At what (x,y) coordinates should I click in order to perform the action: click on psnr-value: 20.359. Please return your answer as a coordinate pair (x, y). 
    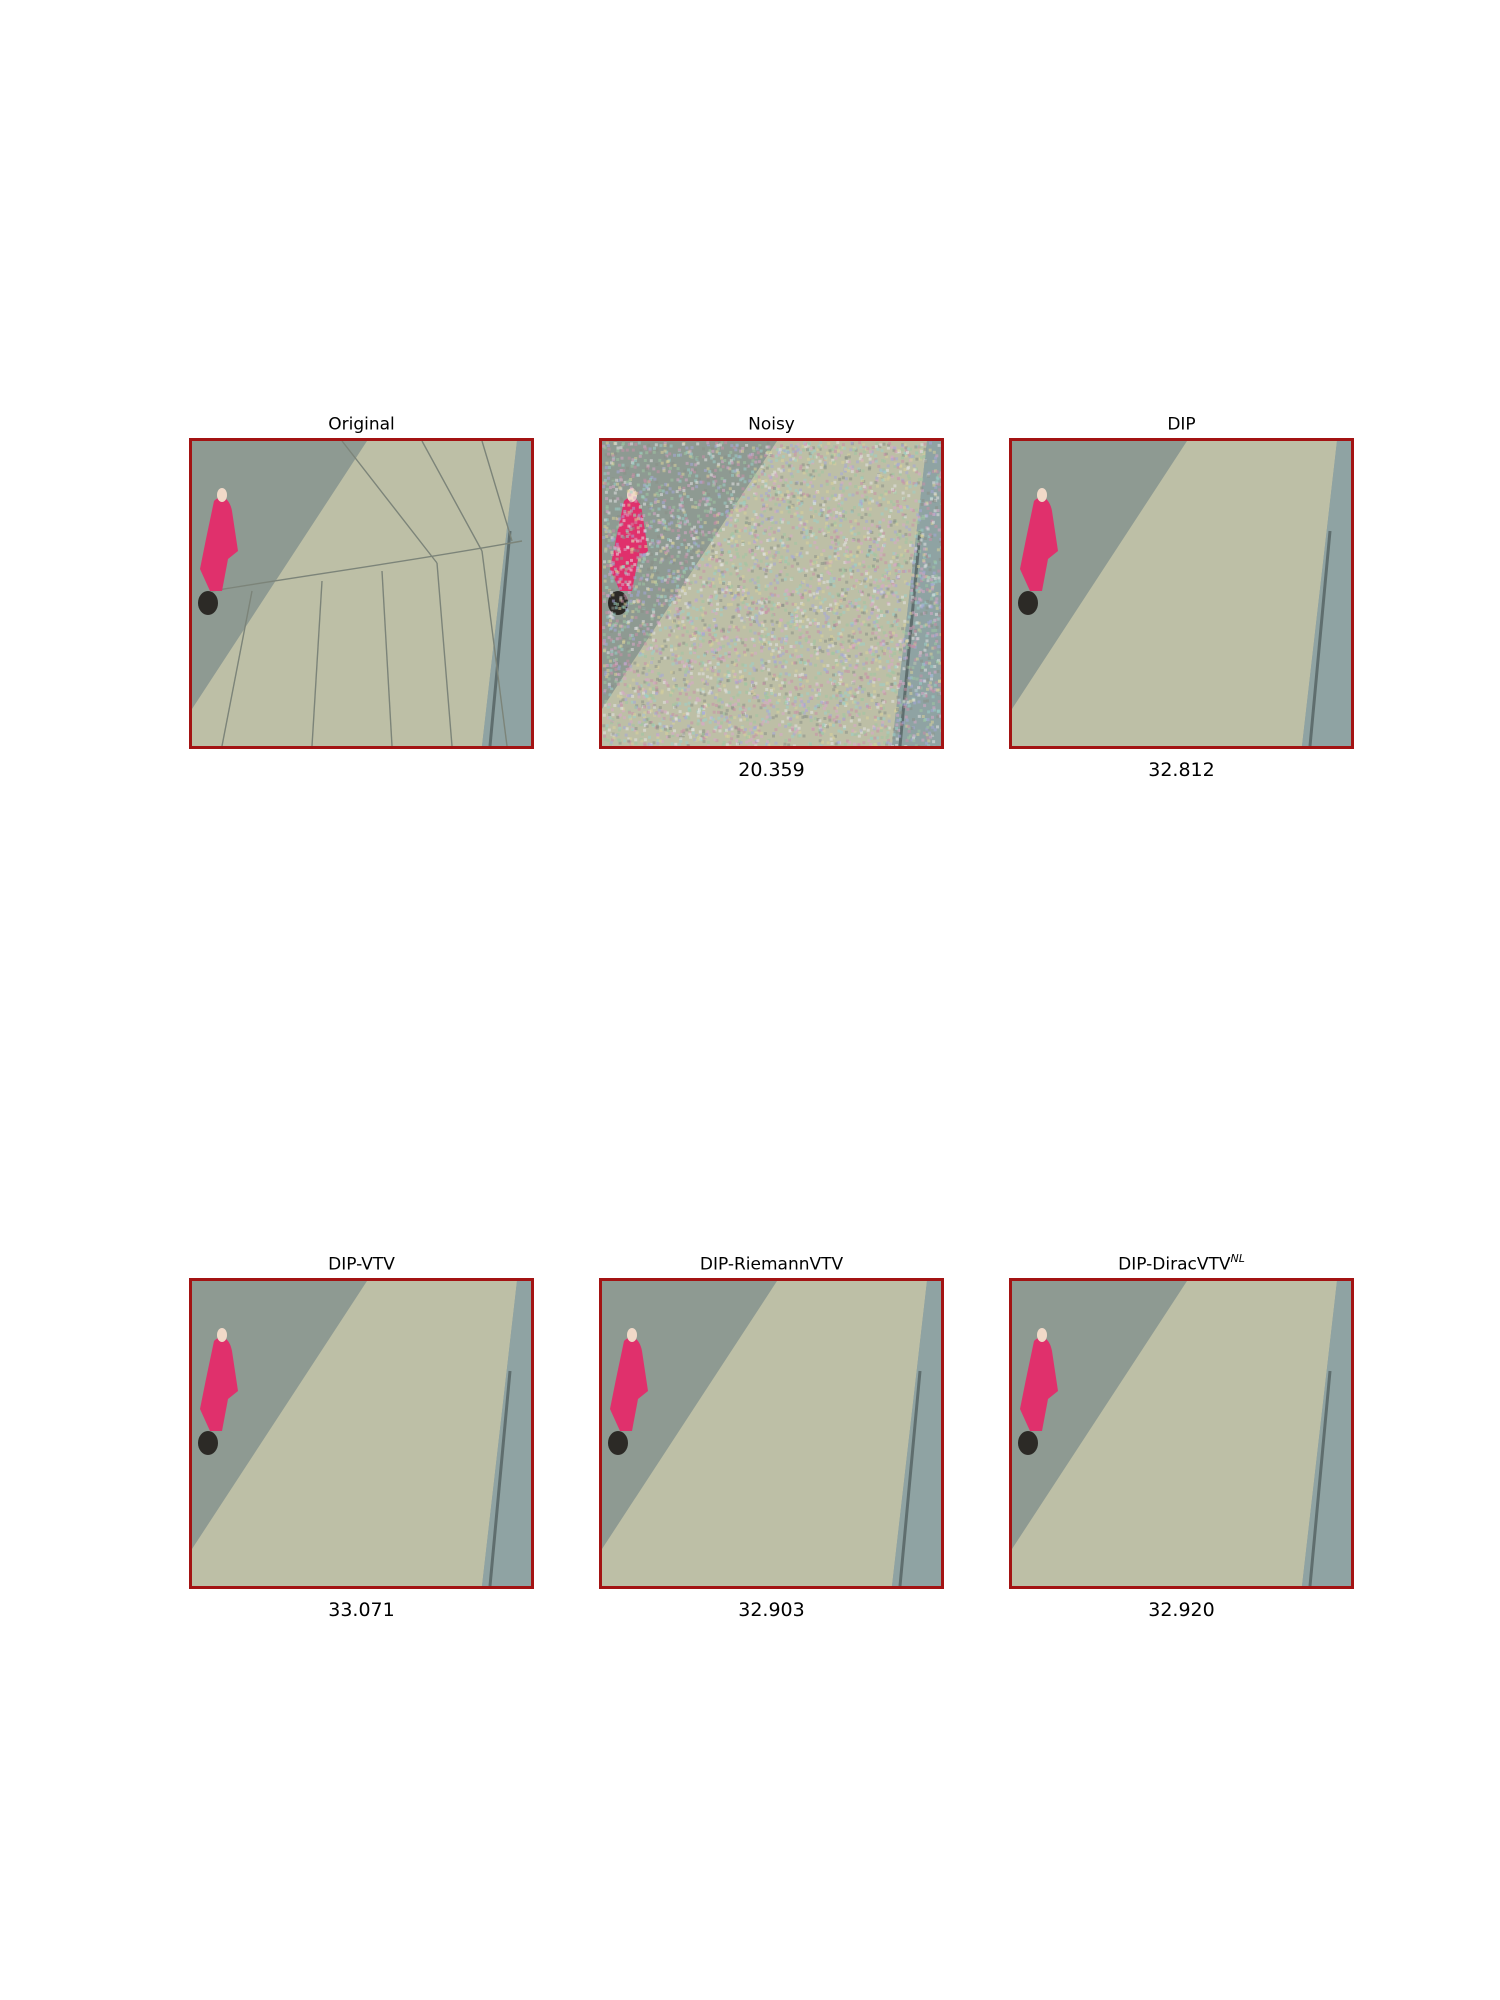
    Looking at the image, I should click on (771, 770).